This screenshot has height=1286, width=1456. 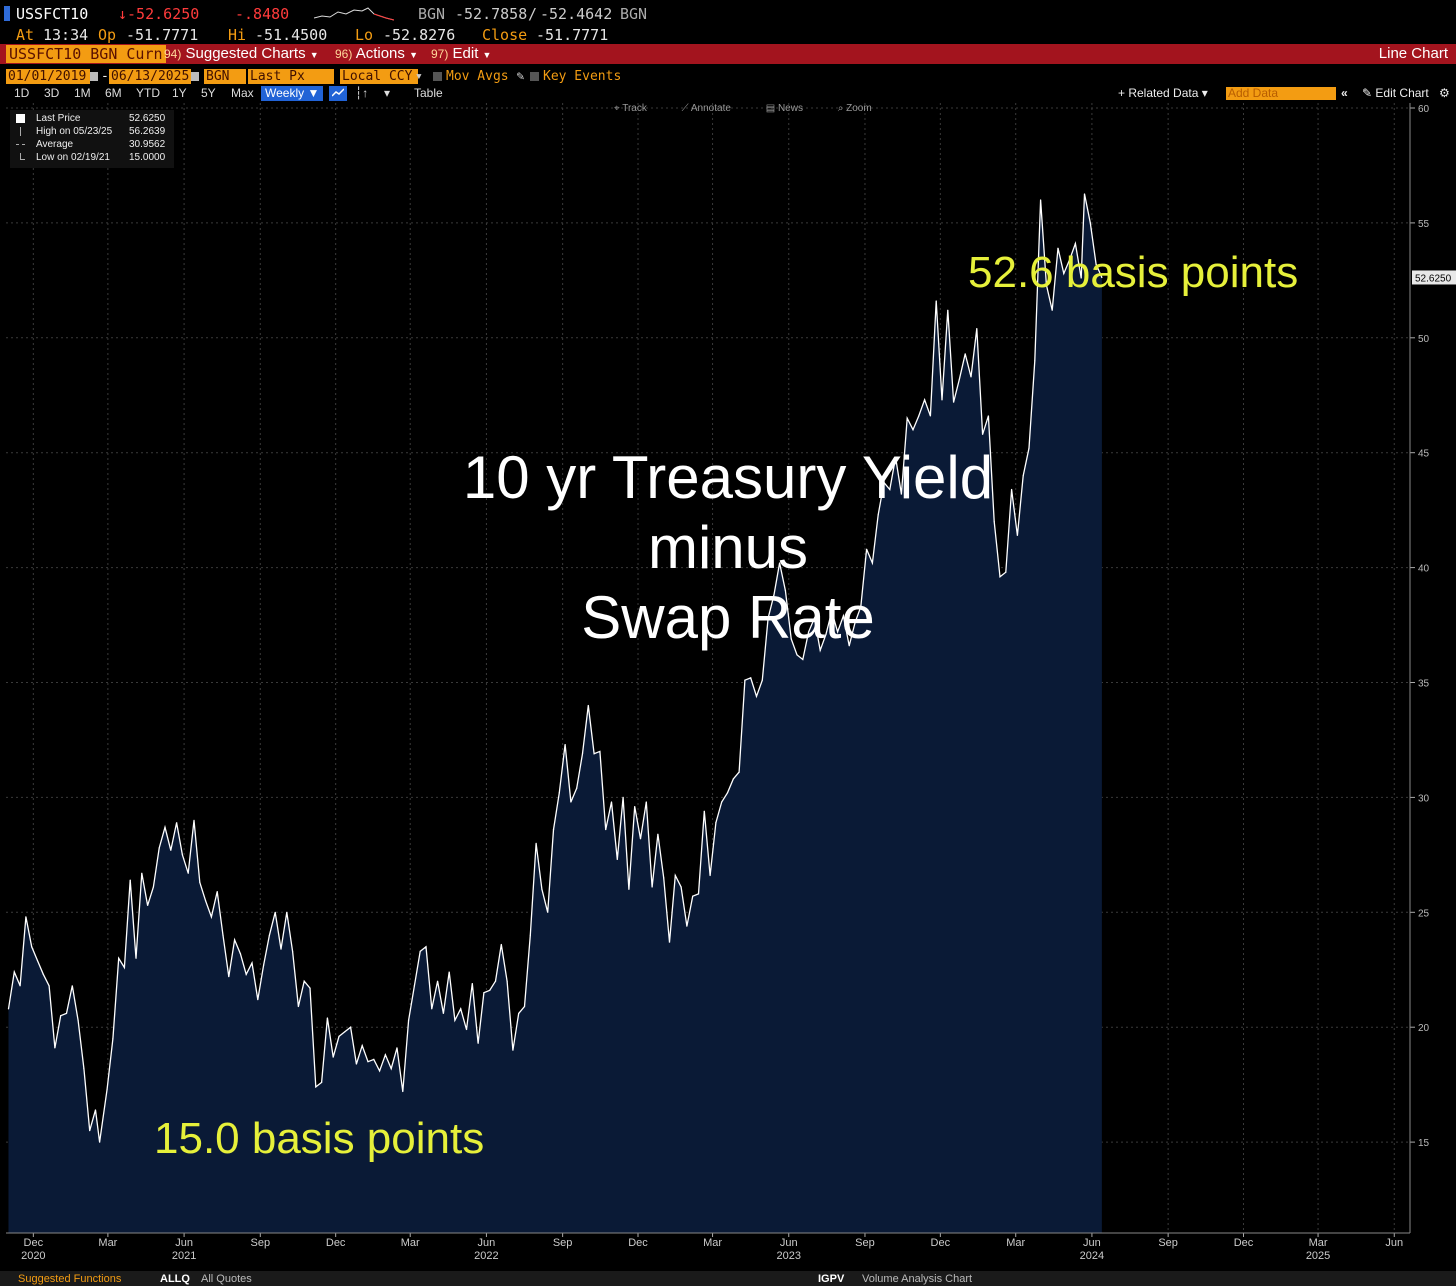 What do you see at coordinates (92, 118) in the screenshot?
I see `legend-row-last: Last Price 52.6250` at bounding box center [92, 118].